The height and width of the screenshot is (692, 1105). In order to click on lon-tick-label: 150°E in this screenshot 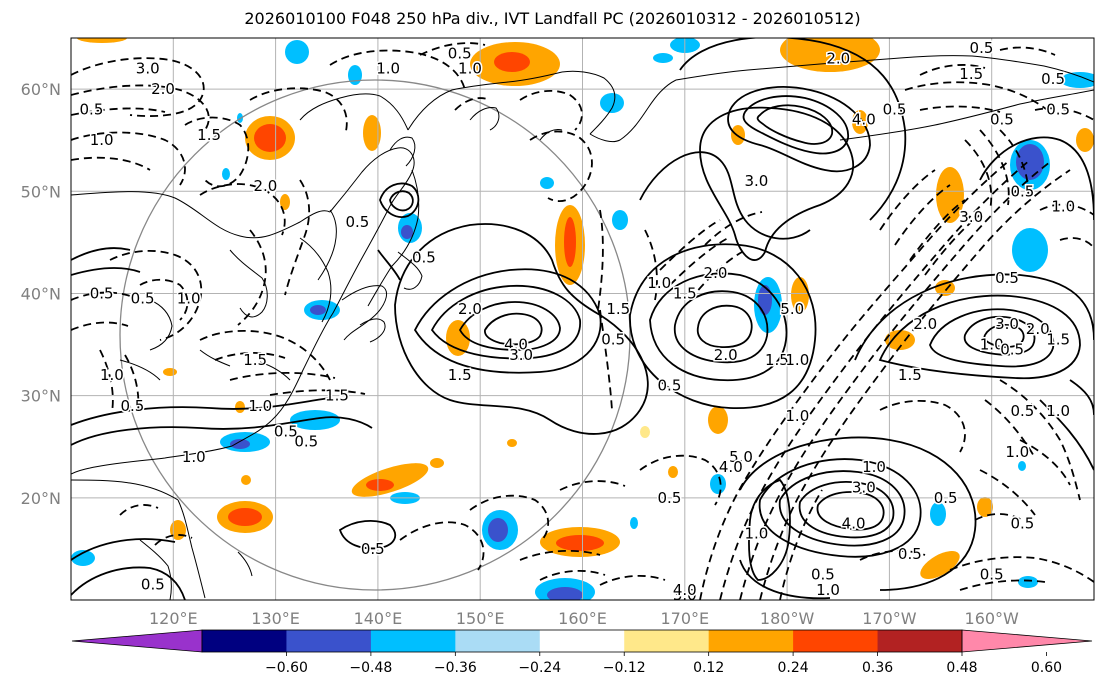, I will do `click(480, 618)`.